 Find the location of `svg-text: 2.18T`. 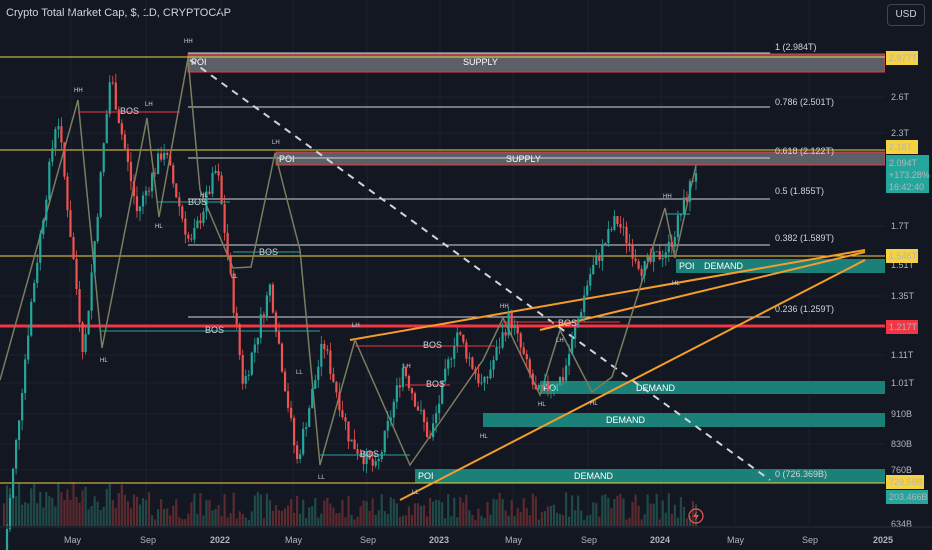

svg-text: 2.18T is located at coordinates (901, 147).